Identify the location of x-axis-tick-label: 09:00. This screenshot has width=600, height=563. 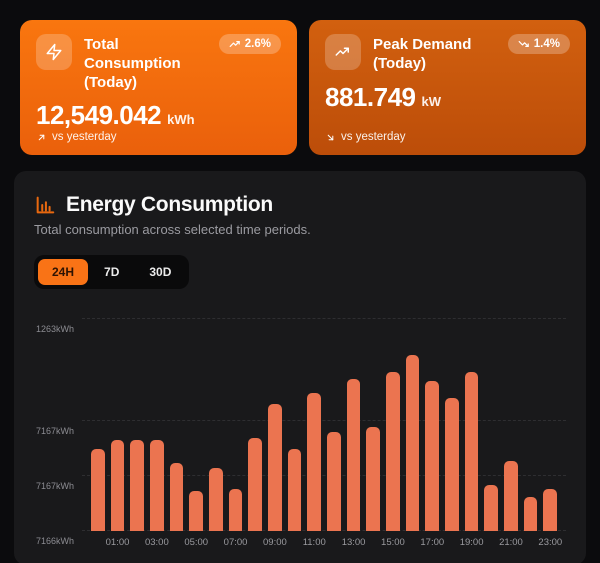
(275, 543).